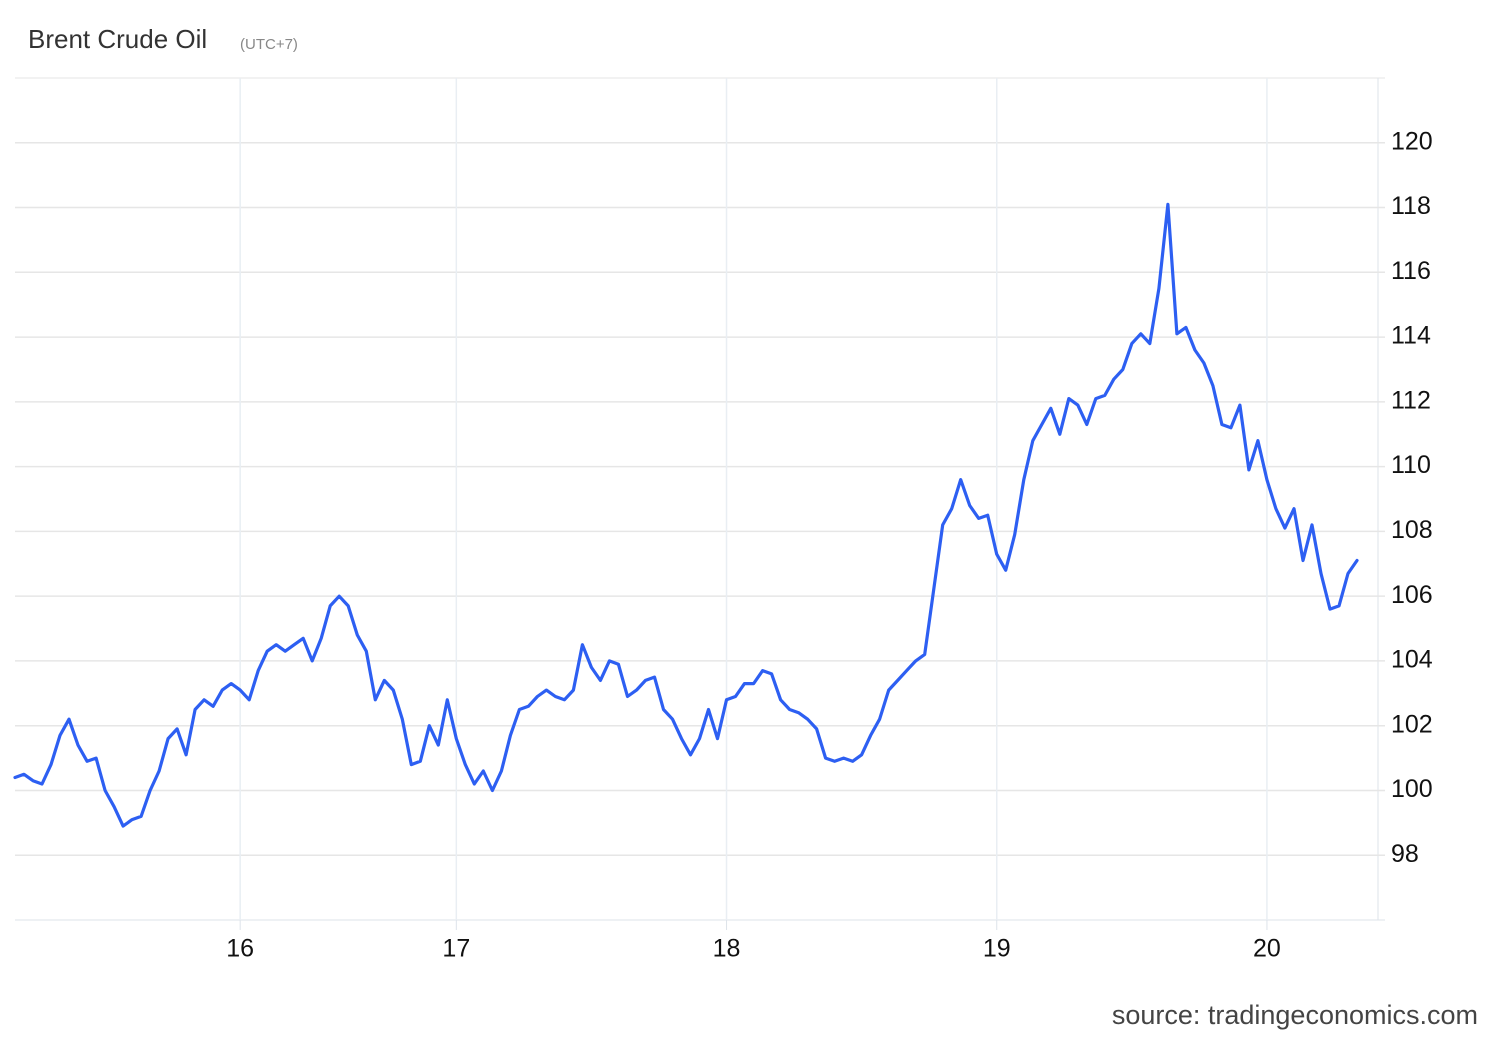  I want to click on chart-subtitle: (UTC+7), so click(269, 44).